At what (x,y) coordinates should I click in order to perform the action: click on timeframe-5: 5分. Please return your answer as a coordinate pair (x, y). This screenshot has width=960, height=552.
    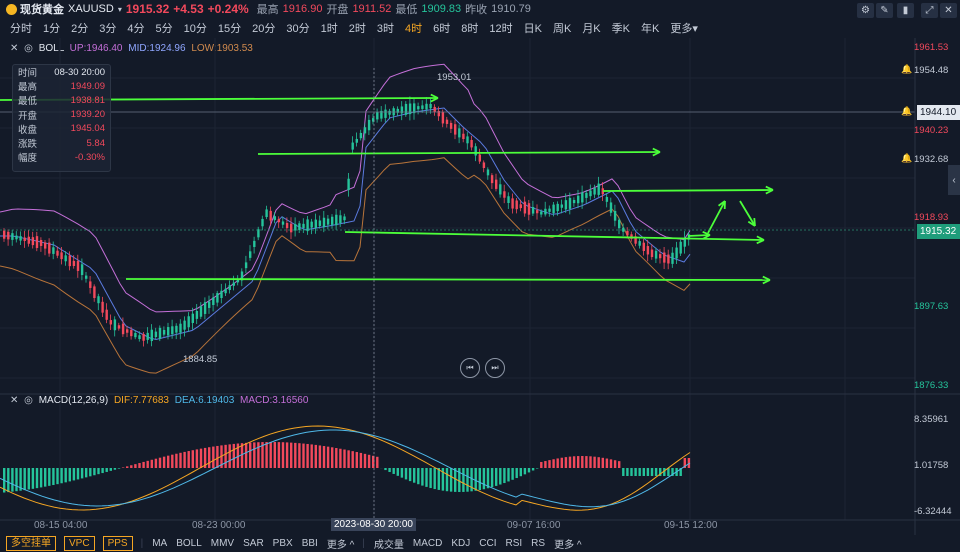
    Looking at the image, I should click on (164, 29).